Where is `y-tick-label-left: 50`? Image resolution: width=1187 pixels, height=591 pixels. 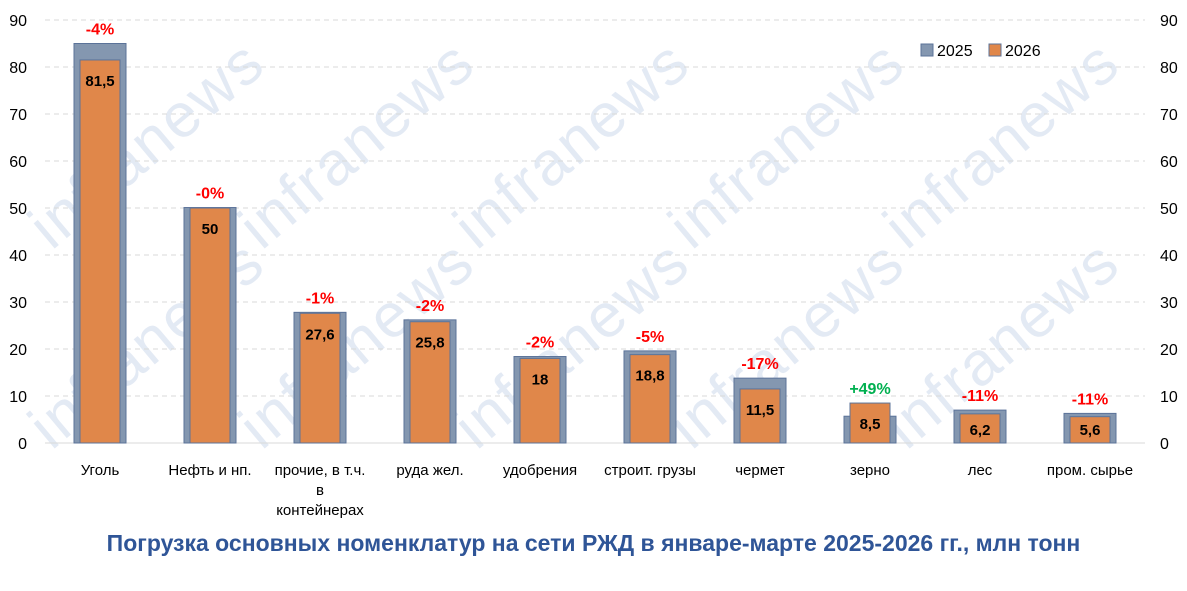
y-tick-label-left: 50 is located at coordinates (18, 209).